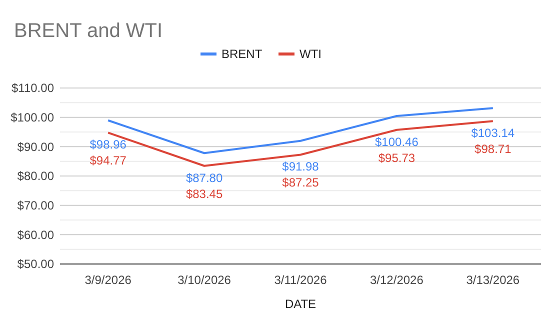  I want to click on y-tick-label: $60.00, so click(35, 235).